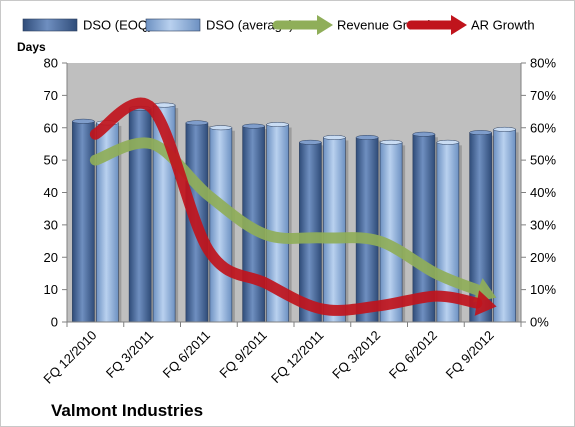  I want to click on x-tick-label: FQ 9/2011, so click(242, 354).